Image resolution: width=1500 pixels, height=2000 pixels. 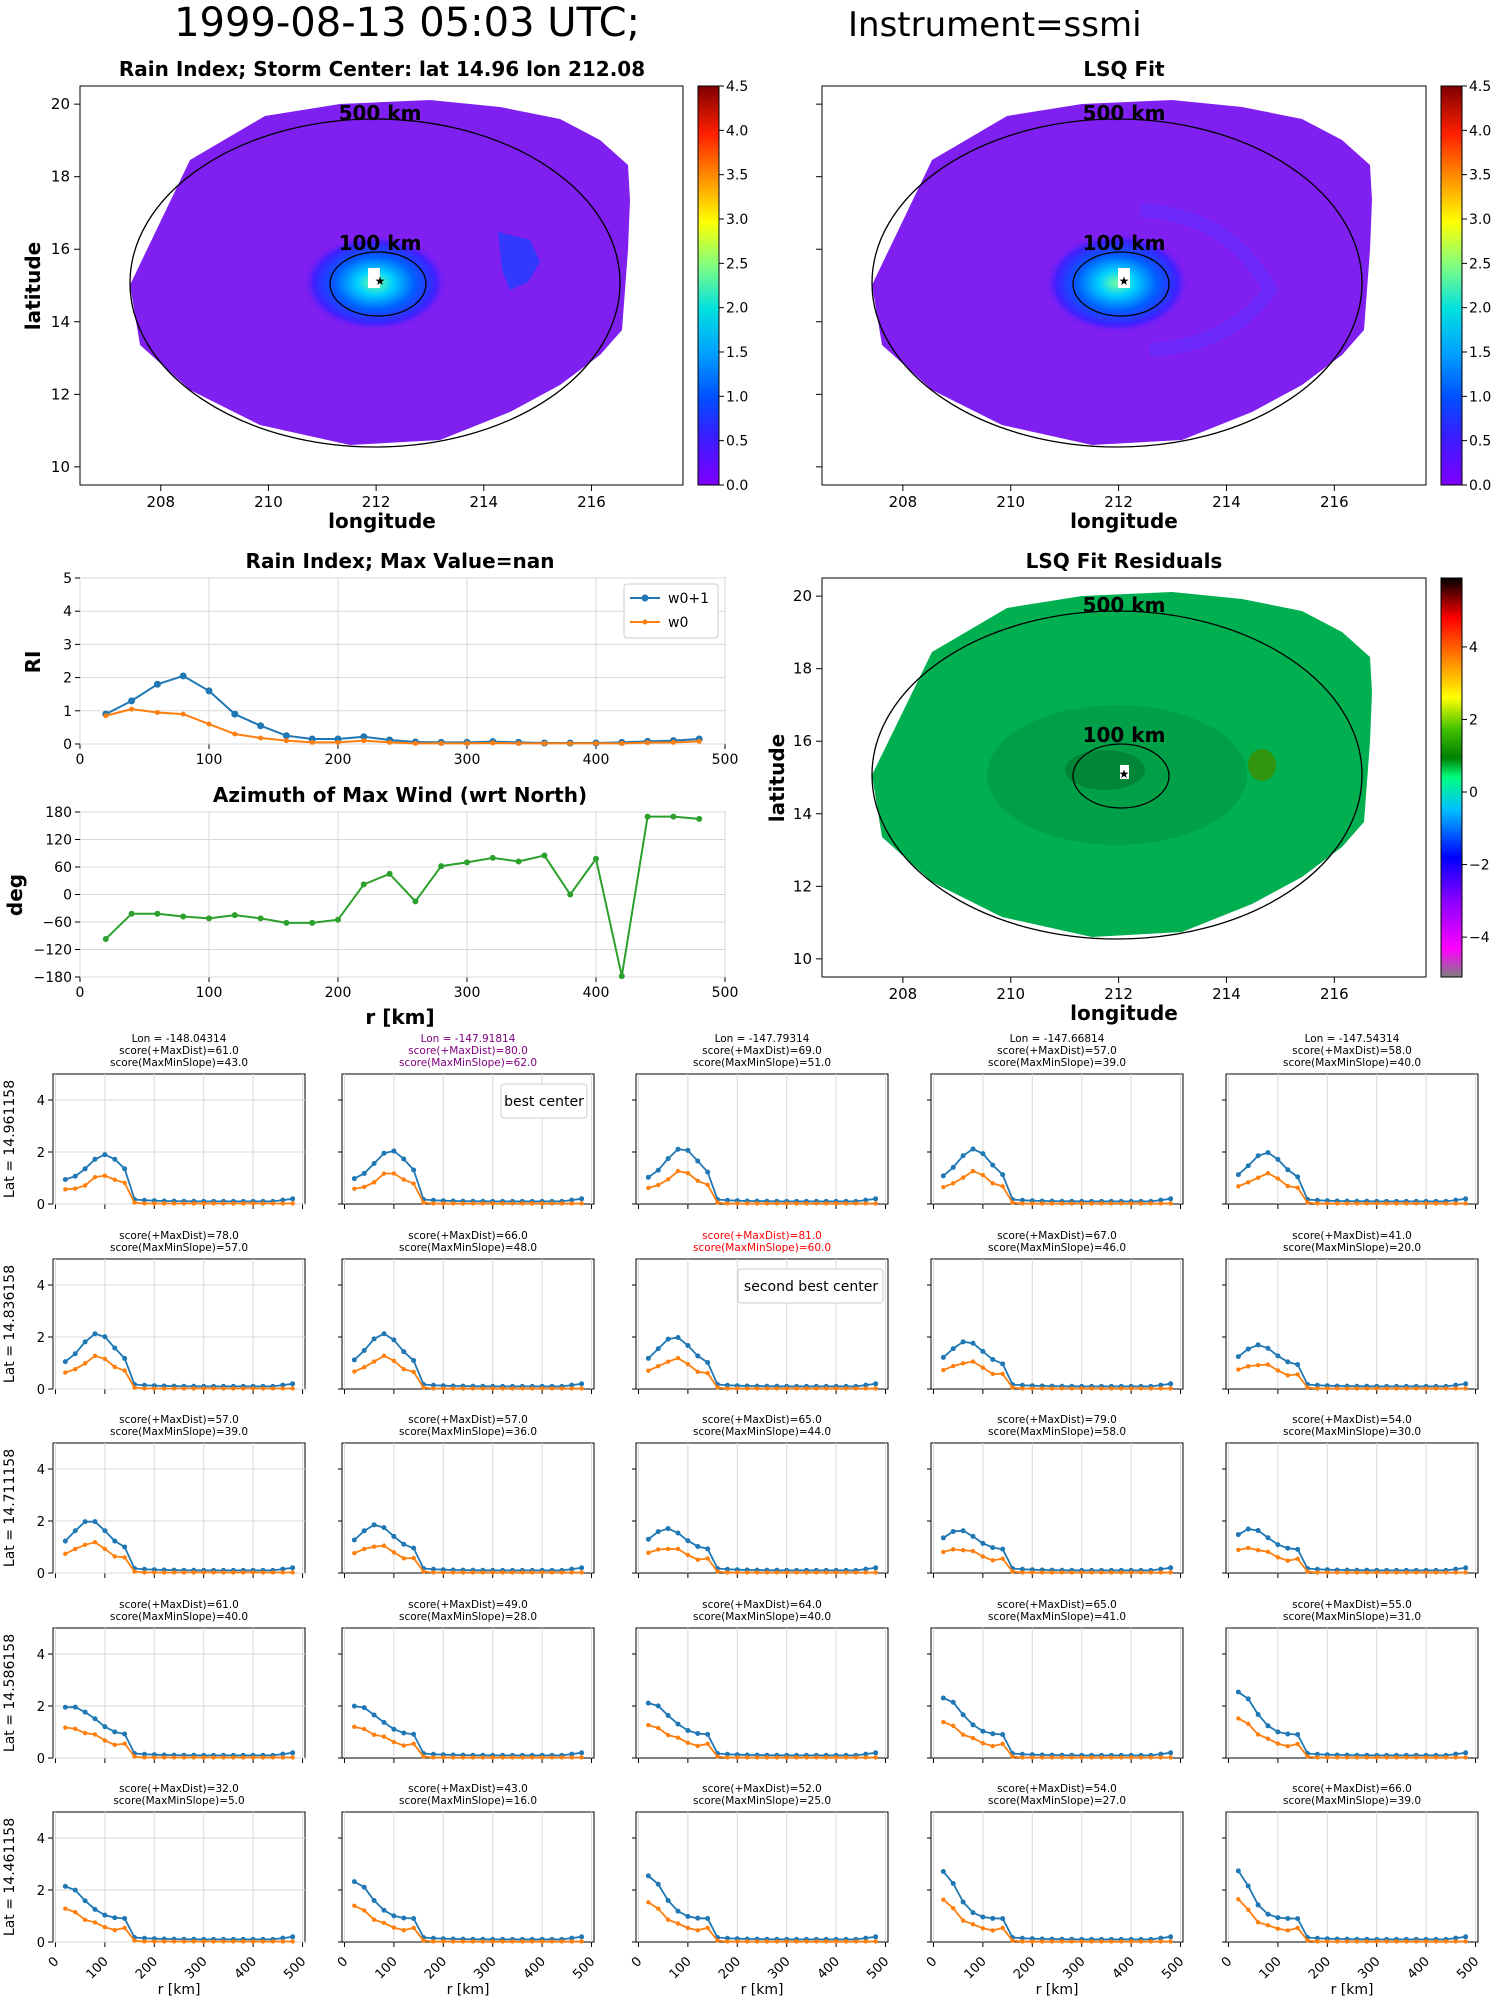 I want to click on series-azimuth-marker, so click(x=105, y=938).